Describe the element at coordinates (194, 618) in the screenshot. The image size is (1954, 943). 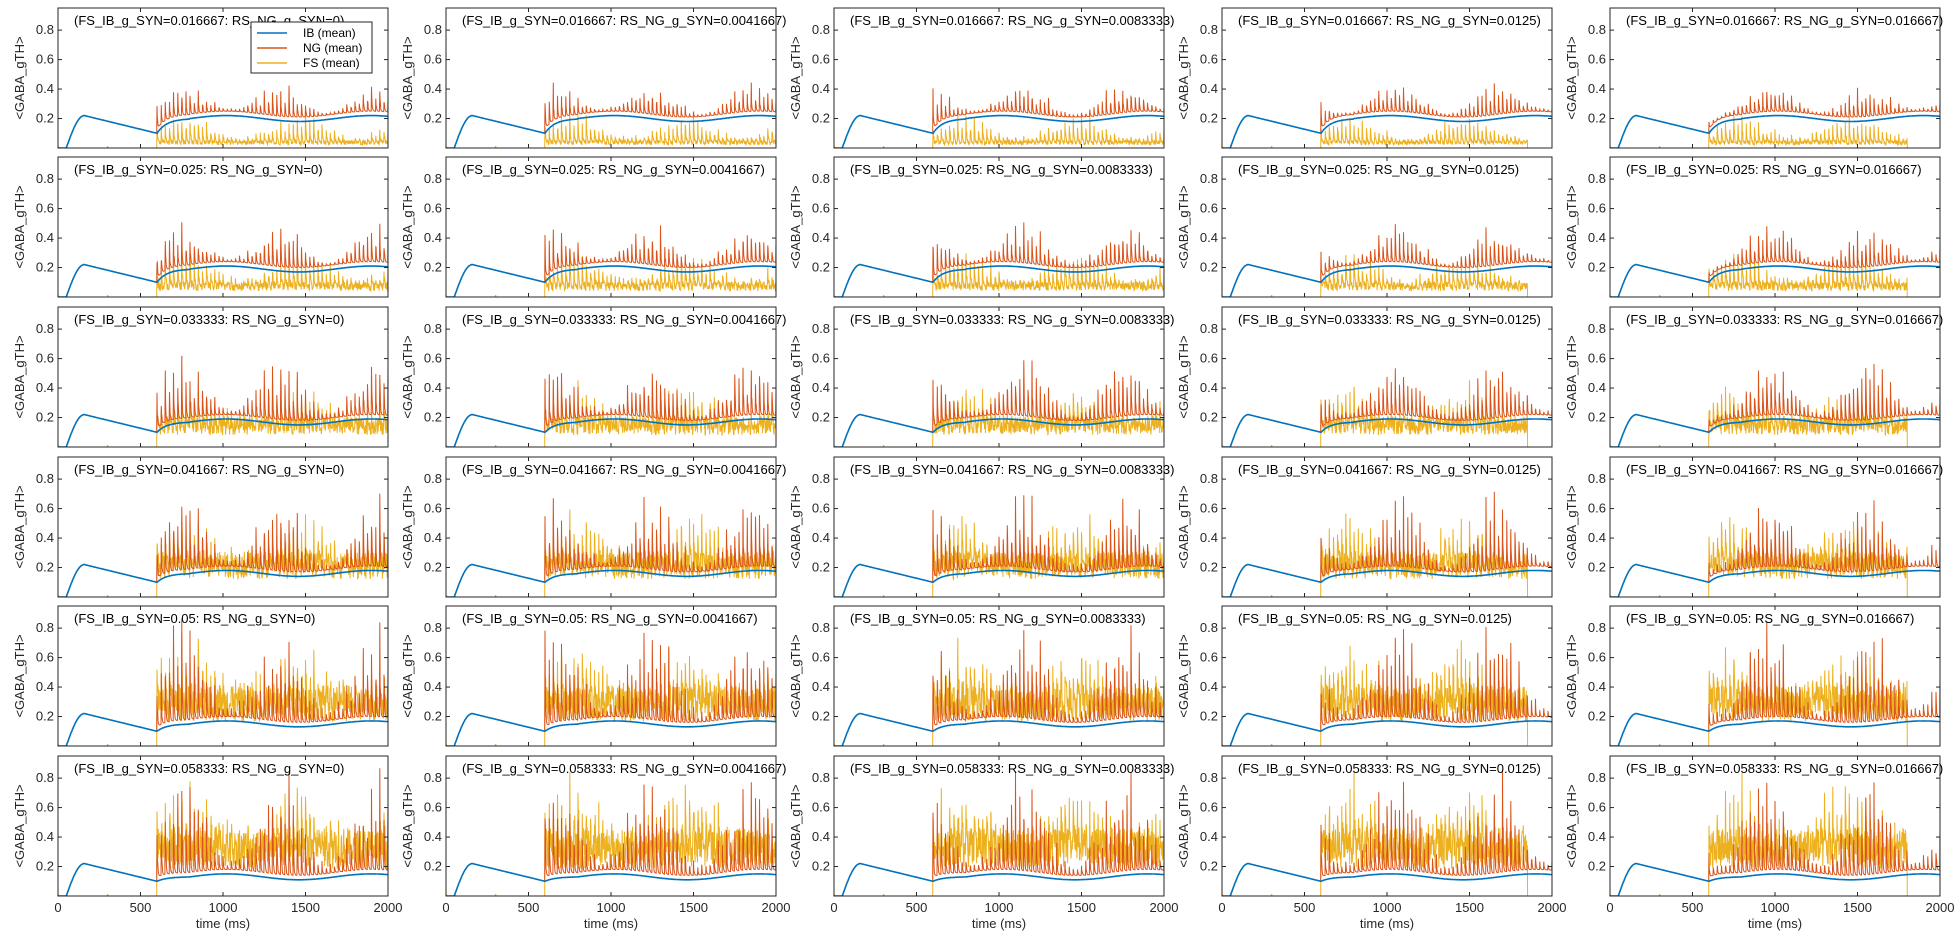
I see `panel-title: (FS_IB_g_SYN=0.05: RS_NG_g_SYN=0)` at that location.